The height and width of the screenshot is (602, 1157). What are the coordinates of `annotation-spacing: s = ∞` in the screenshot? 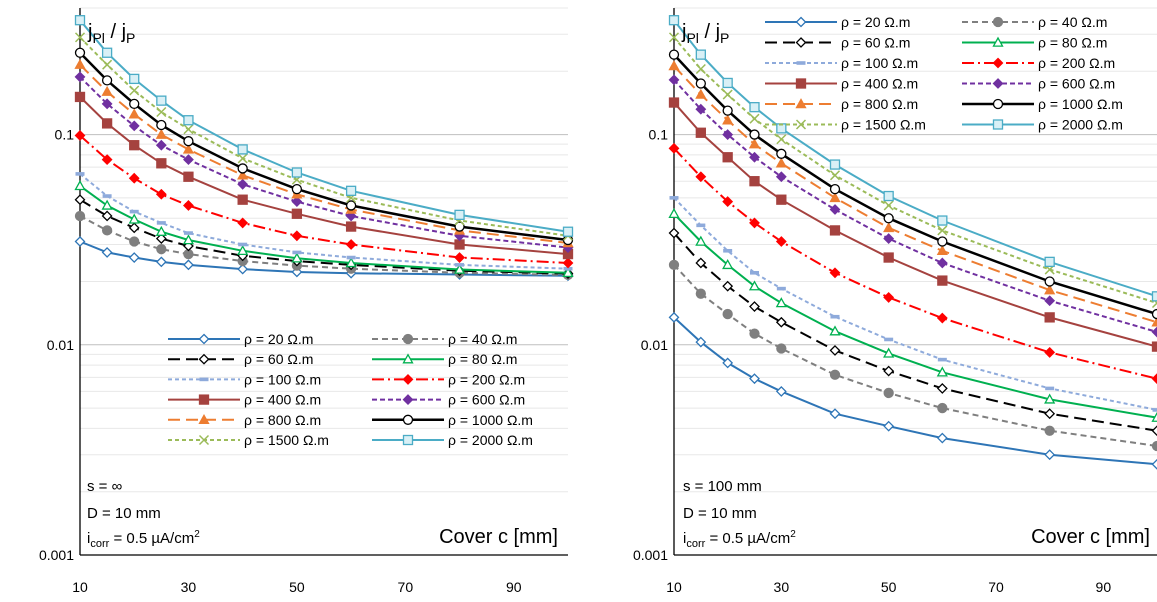 It's located at (105, 486).